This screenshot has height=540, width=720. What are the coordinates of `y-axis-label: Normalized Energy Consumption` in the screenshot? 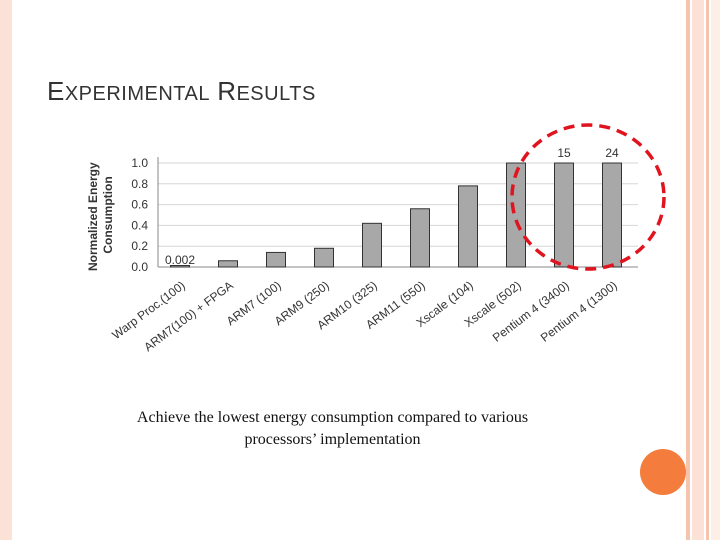 It's located at (100, 215).